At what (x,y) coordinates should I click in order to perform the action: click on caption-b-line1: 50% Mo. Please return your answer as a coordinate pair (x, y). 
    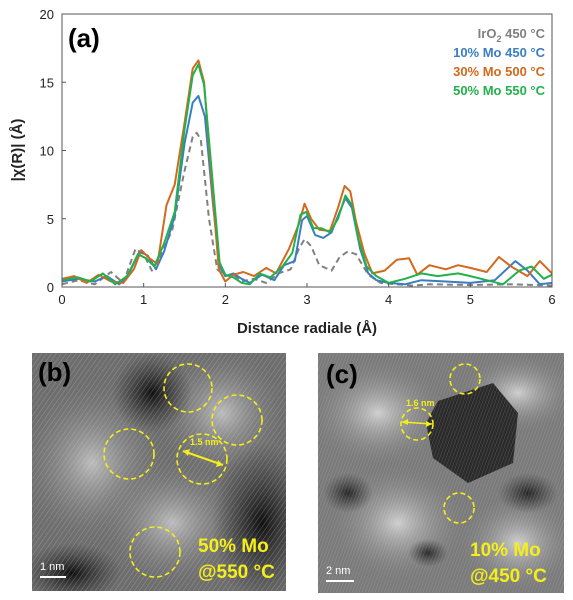
    Looking at the image, I should click on (233, 546).